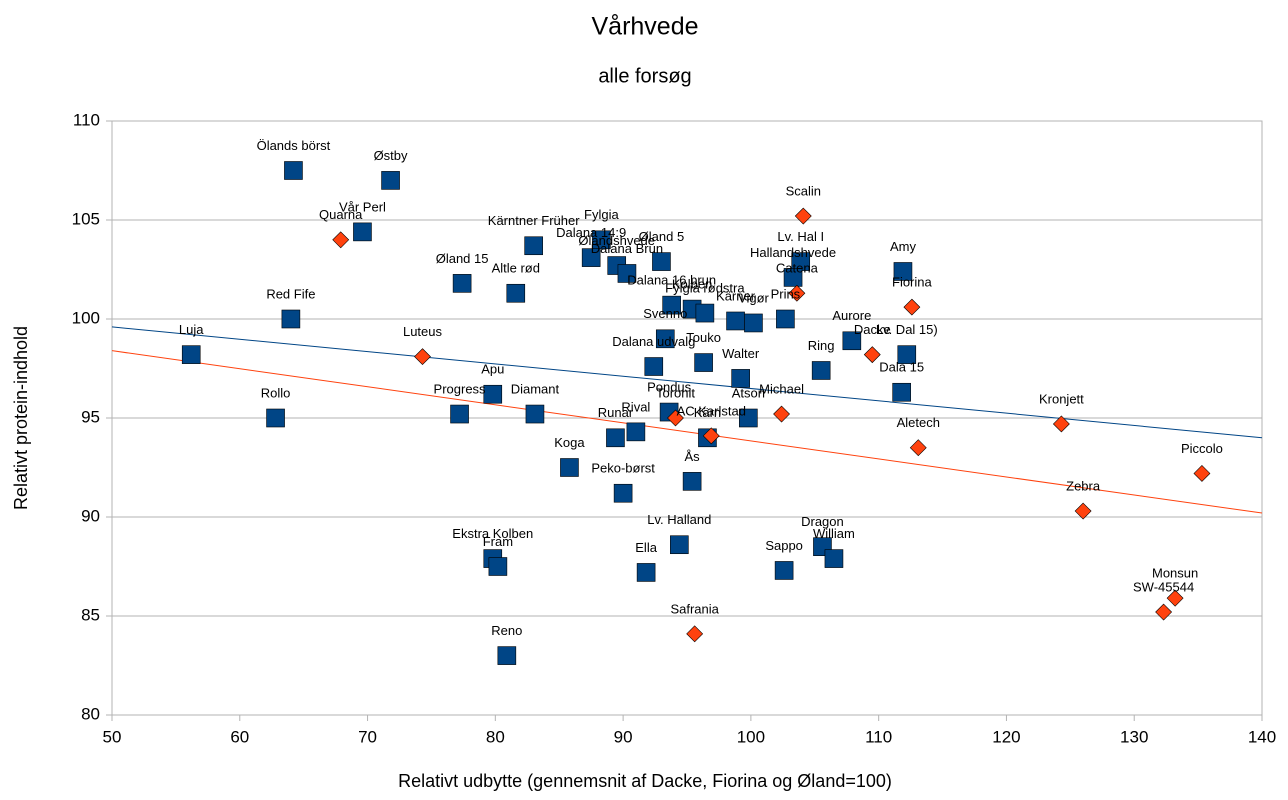  I want to click on x-tick-label: 70, so click(367, 736).